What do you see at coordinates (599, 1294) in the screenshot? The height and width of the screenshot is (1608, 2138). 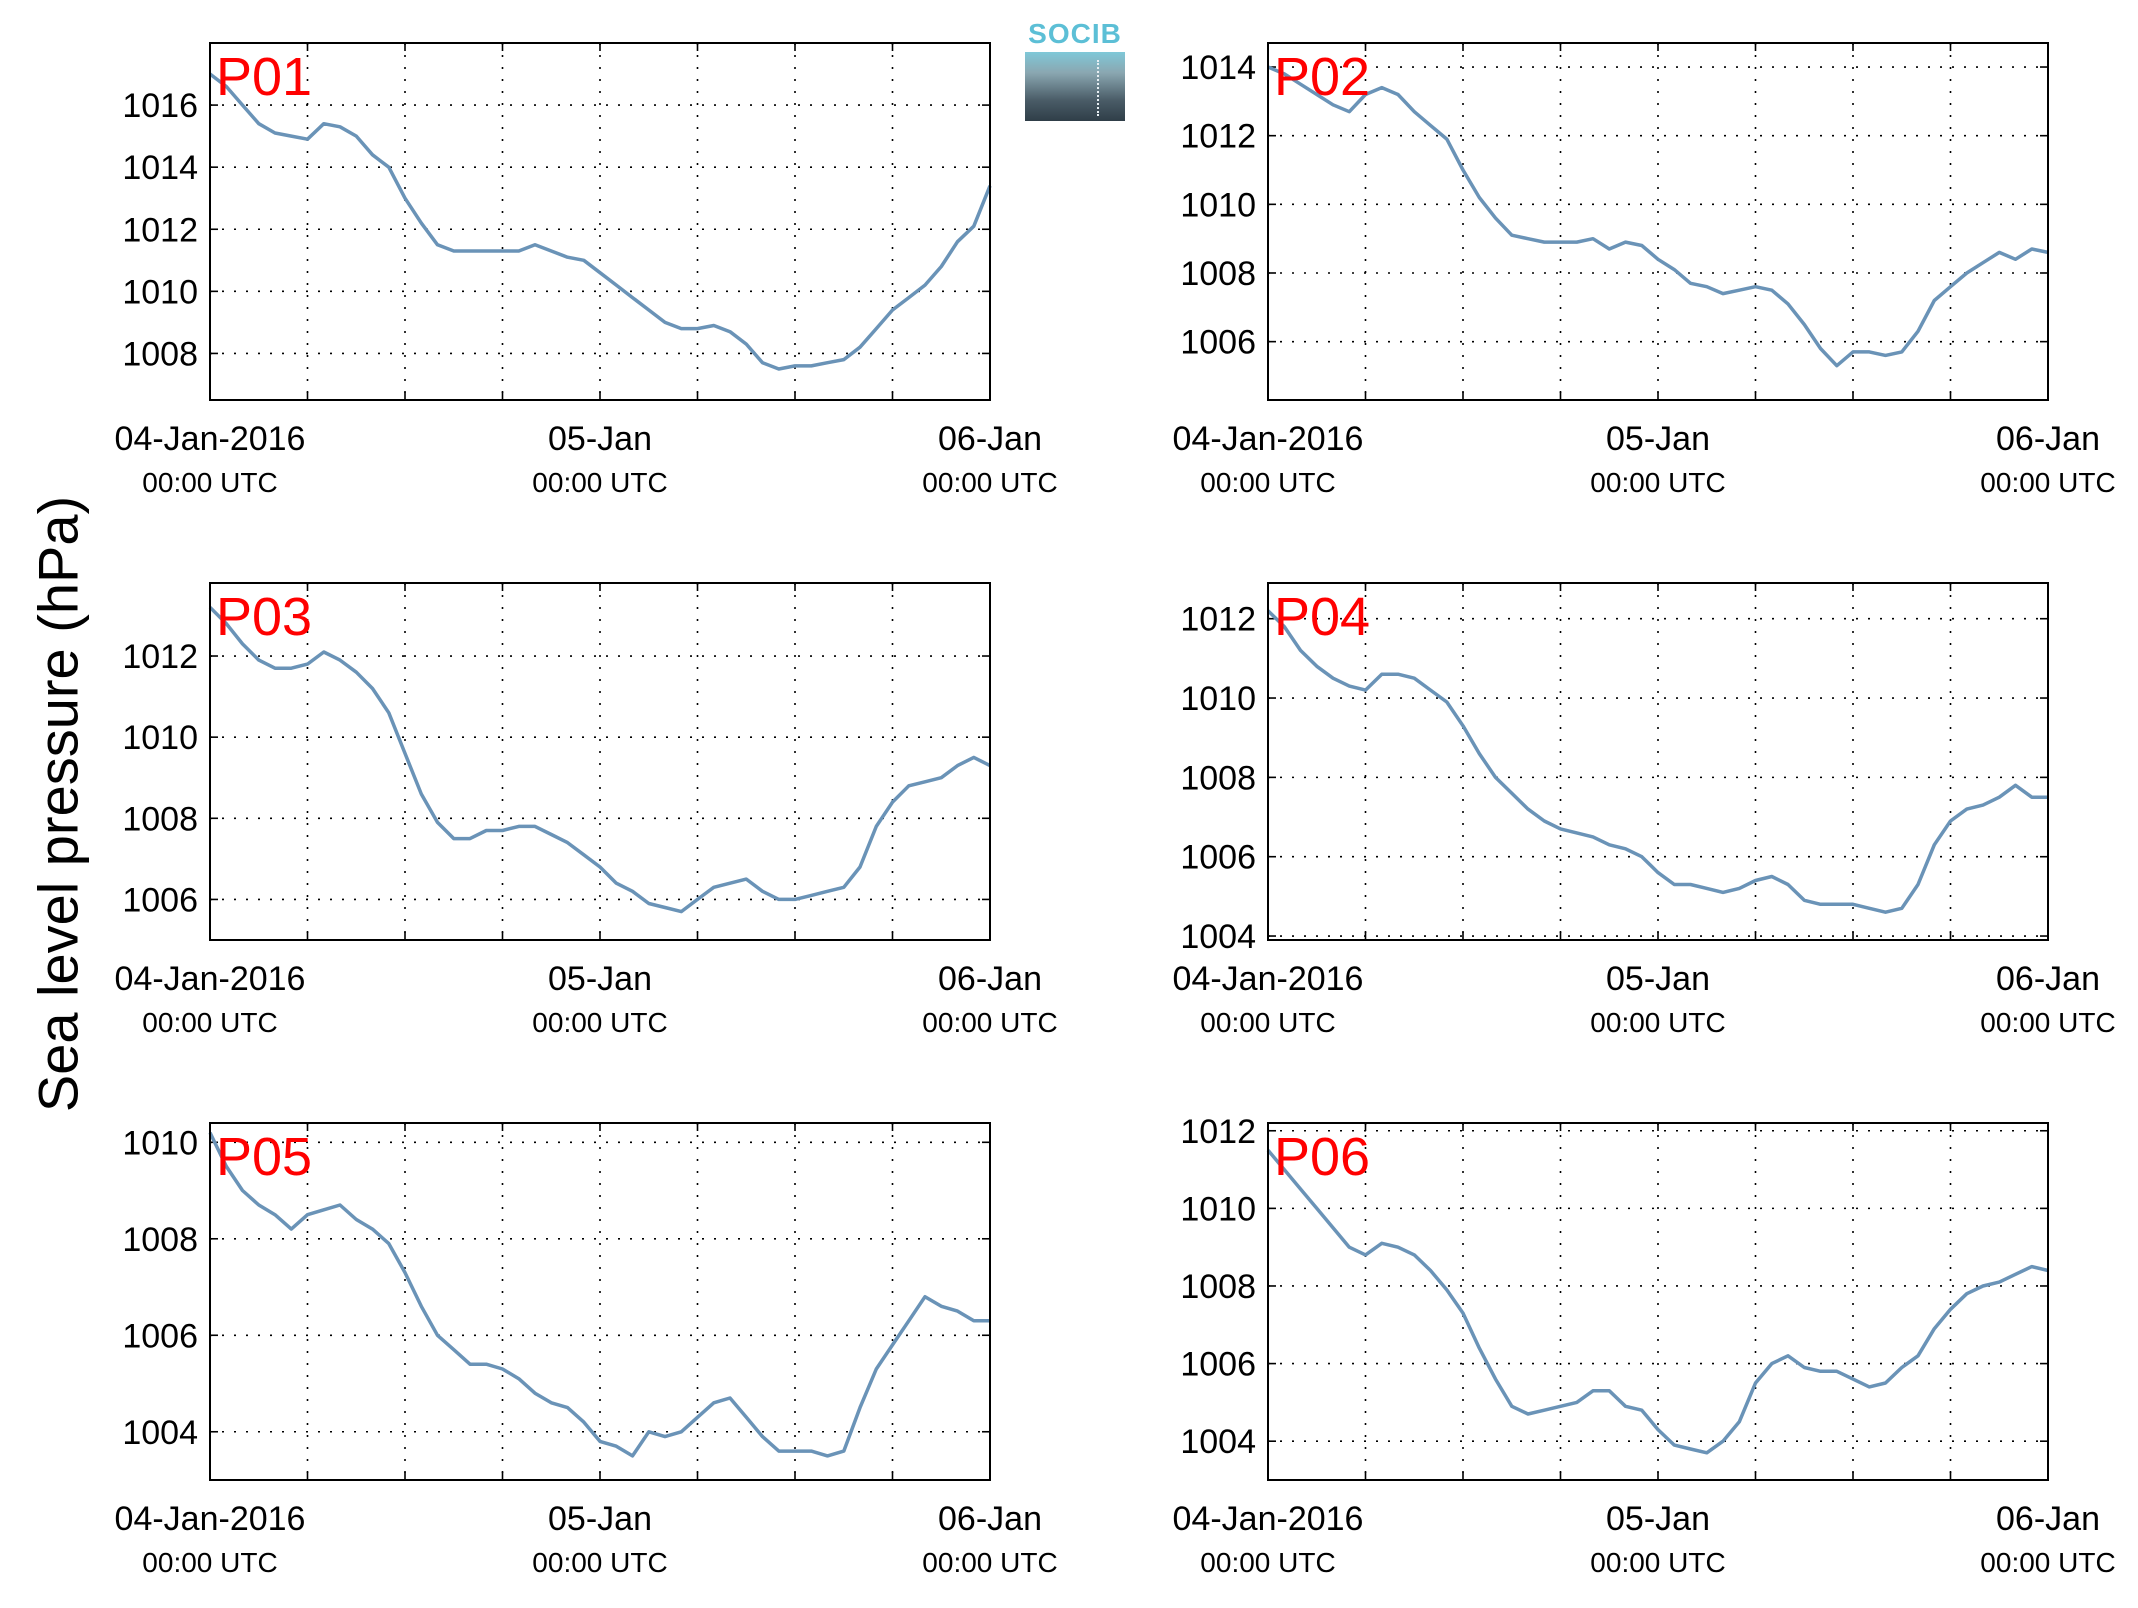 I see `series-line-p05` at bounding box center [599, 1294].